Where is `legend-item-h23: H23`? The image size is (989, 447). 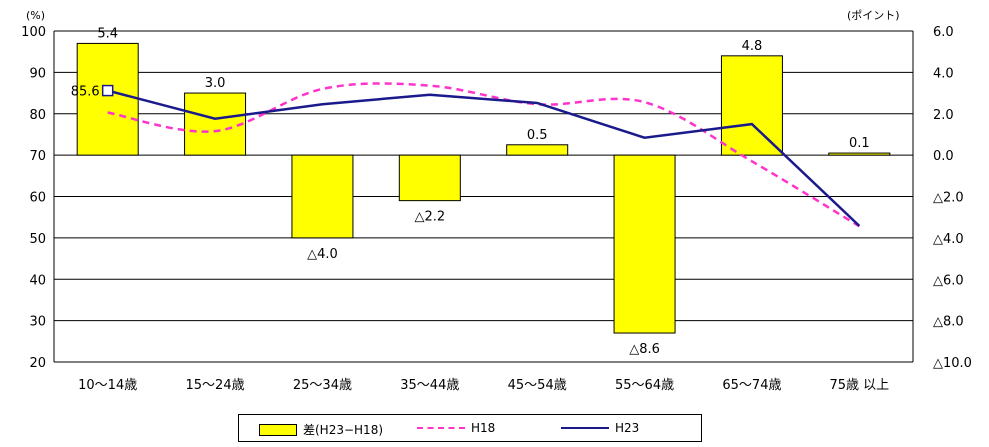 legend-item-h23: H23 is located at coordinates (600, 428).